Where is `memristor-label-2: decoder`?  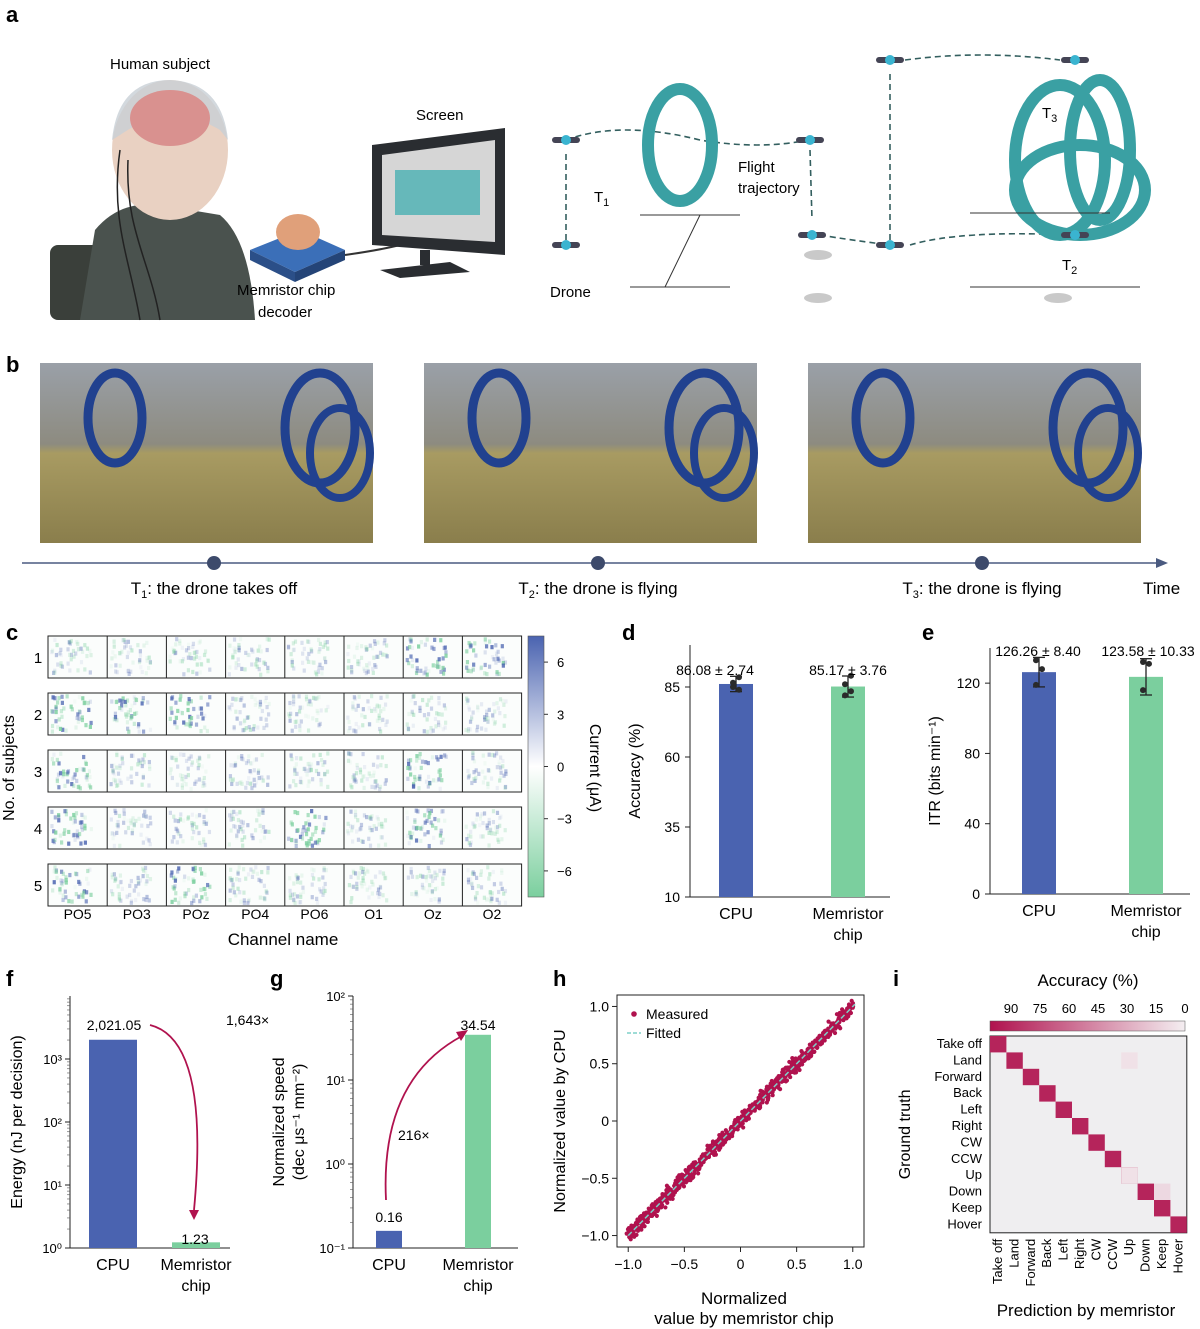
memristor-label-2: decoder is located at coordinates (285, 312).